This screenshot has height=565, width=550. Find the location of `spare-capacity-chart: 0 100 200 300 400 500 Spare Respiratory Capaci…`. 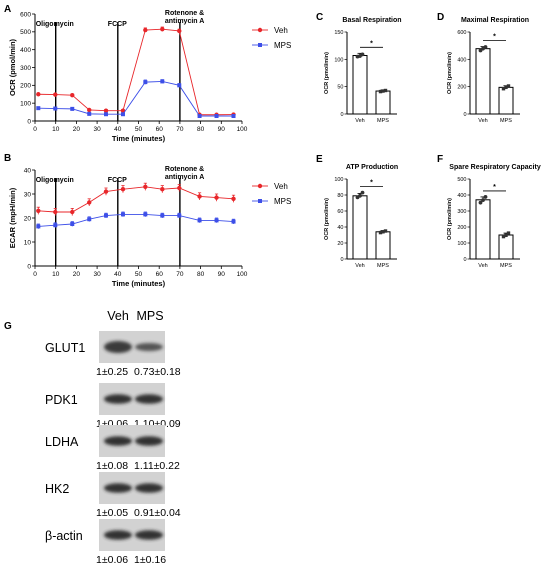

spare-capacity-chart: 0 100 200 300 400 500 Spare Respiratory Capaci… is located at coordinates (494, 216).